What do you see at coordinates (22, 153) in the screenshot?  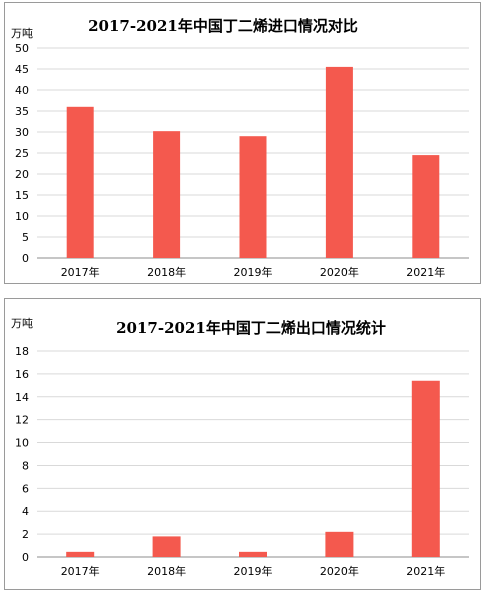 I see `y-tick-label: 25` at bounding box center [22, 153].